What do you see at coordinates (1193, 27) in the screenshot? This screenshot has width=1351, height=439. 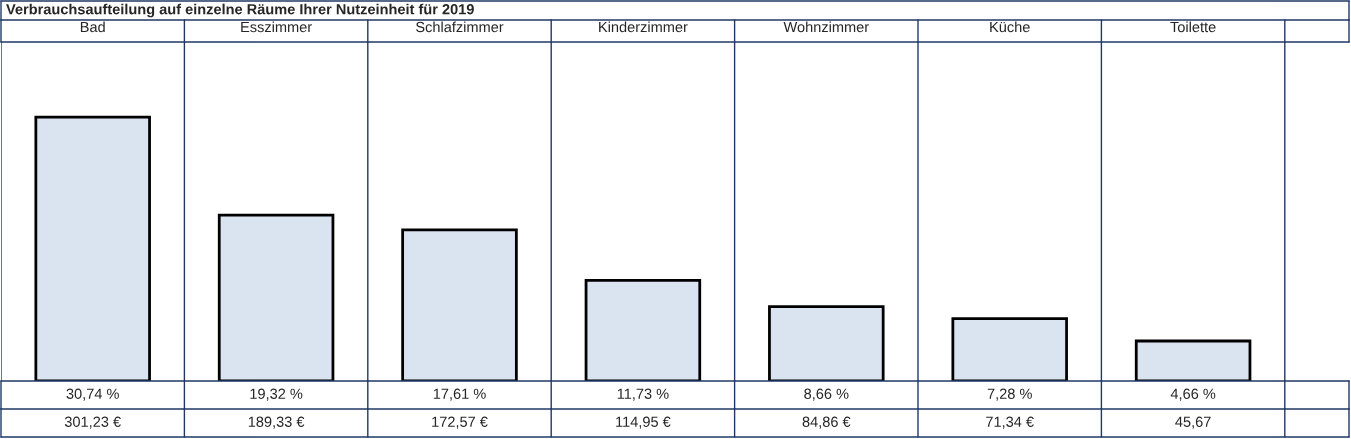 I see `x-tick-label: Toilette` at bounding box center [1193, 27].